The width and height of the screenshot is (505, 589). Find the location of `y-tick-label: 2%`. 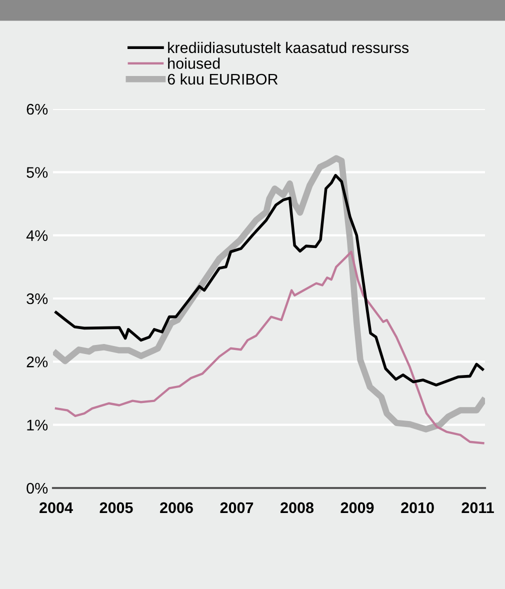

y-tick-label: 2% is located at coordinates (37, 362).